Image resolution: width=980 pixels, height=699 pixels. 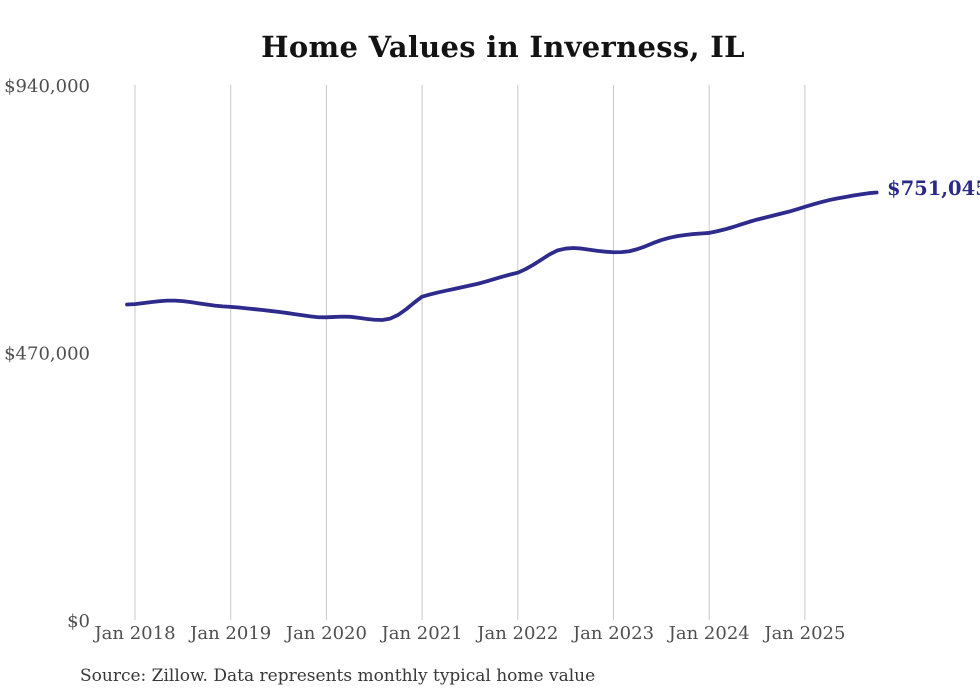 What do you see at coordinates (612, 633) in the screenshot?
I see `x-axis-tick-label: Jan 2023` at bounding box center [612, 633].